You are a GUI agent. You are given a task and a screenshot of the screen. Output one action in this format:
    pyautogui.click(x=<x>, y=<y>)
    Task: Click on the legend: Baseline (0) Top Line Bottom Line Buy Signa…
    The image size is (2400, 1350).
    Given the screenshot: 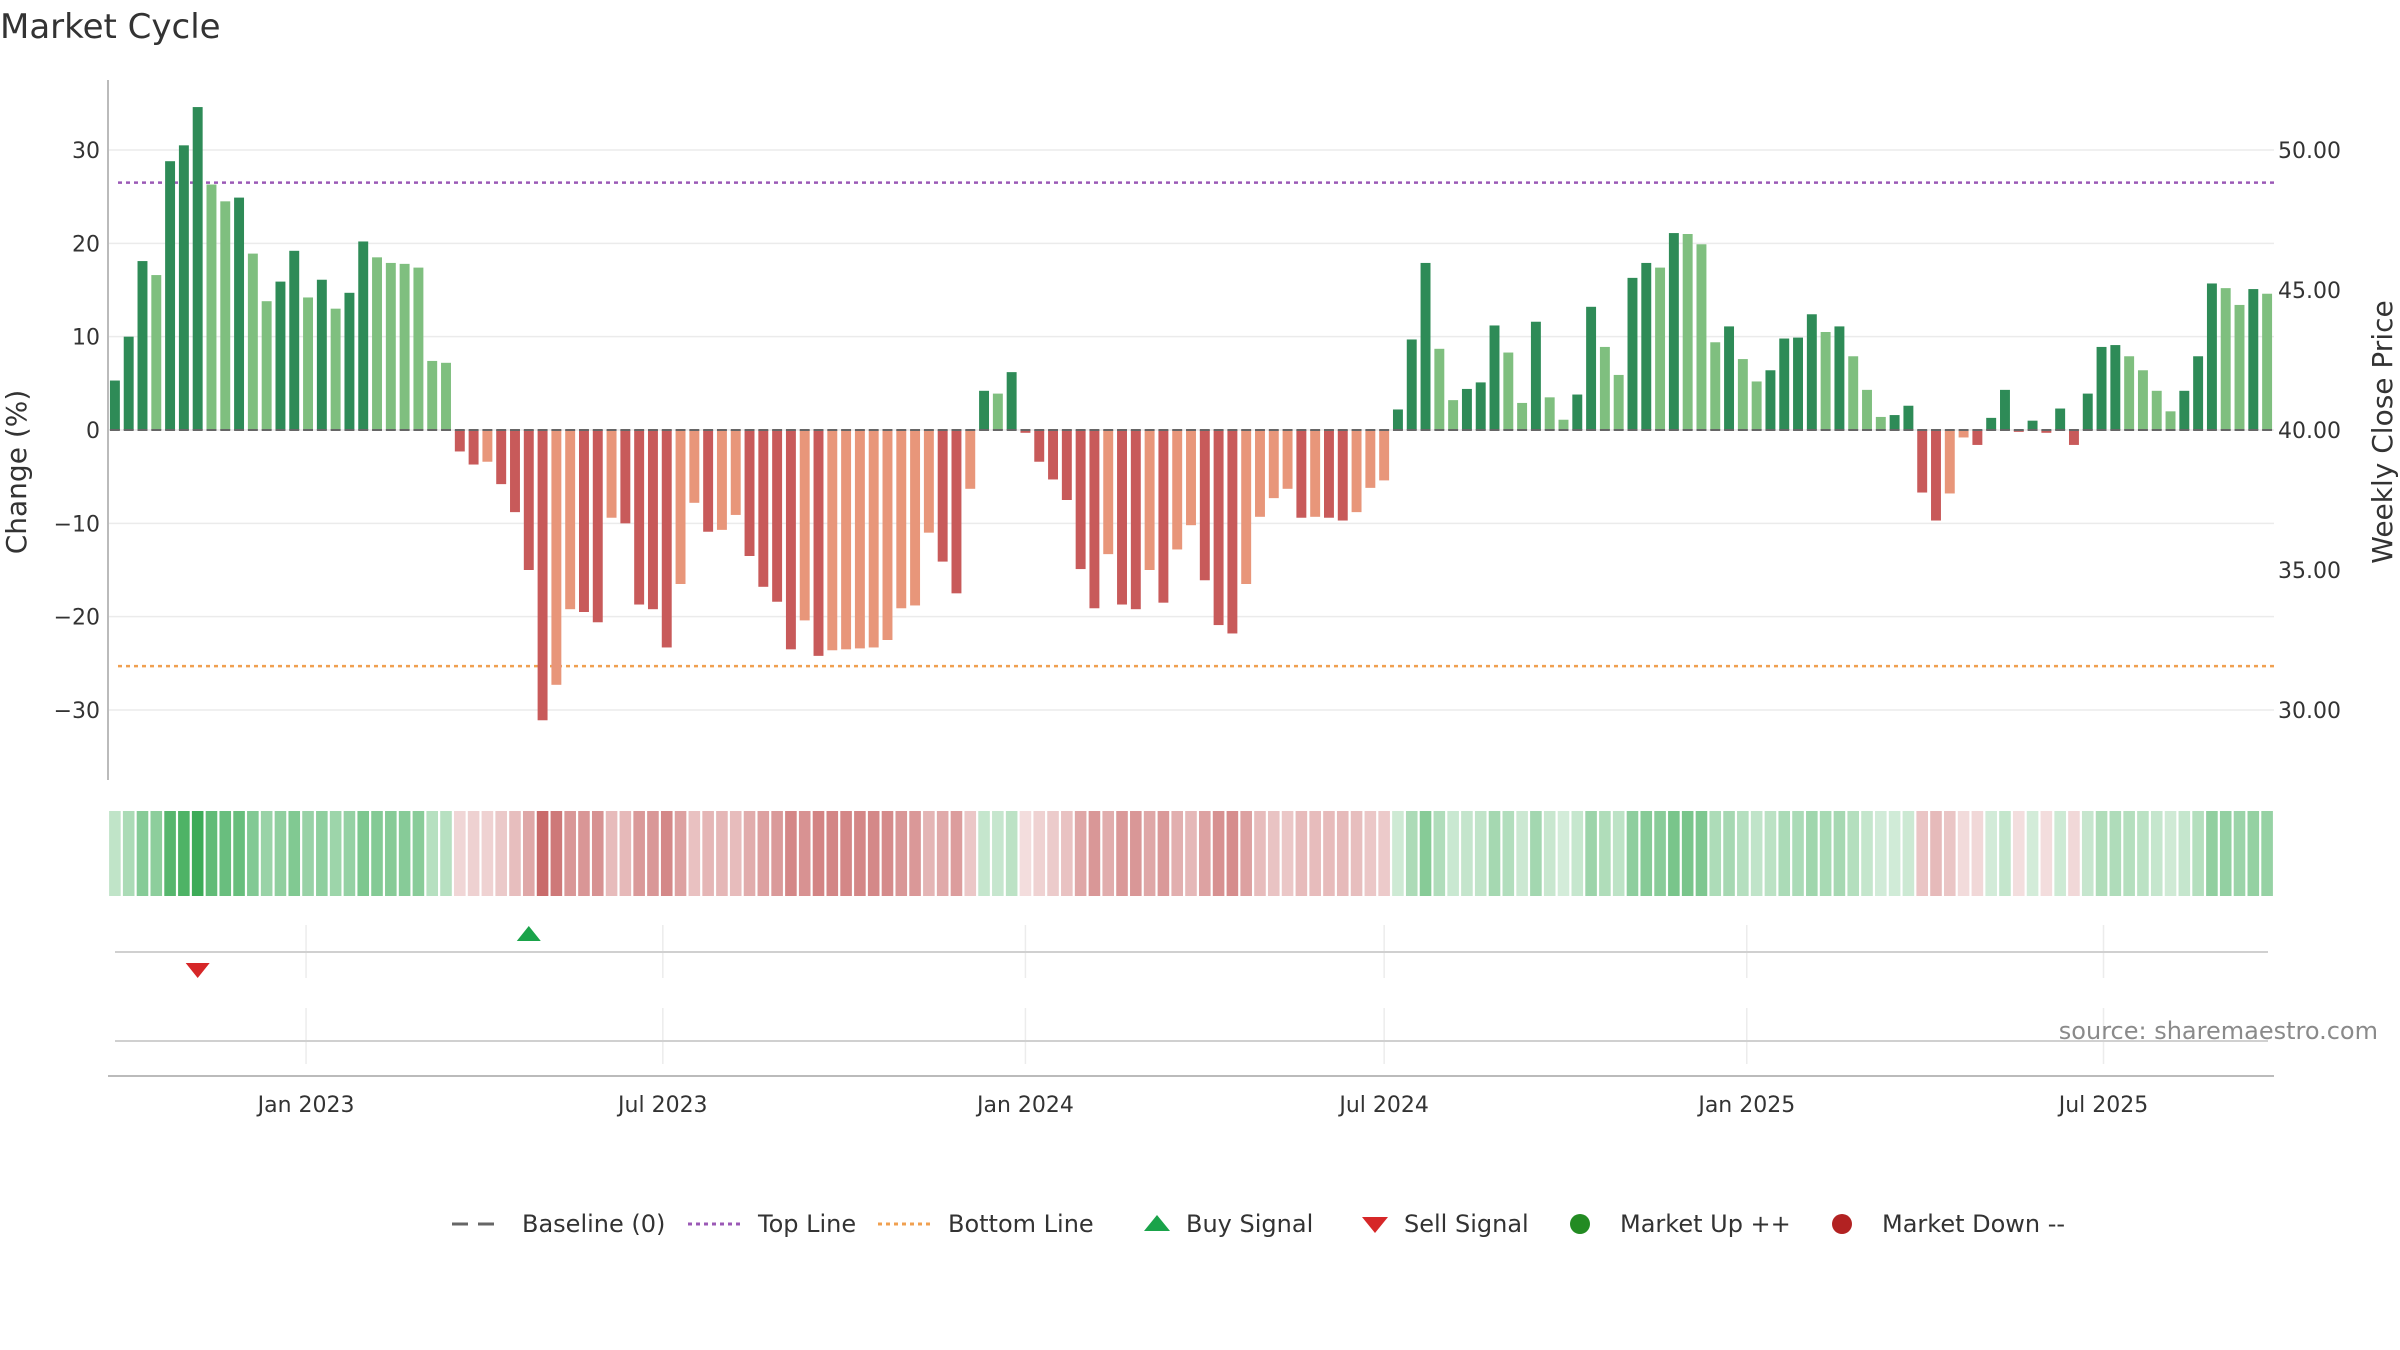 What is the action you would take?
    pyautogui.click(x=1258, y=1224)
    